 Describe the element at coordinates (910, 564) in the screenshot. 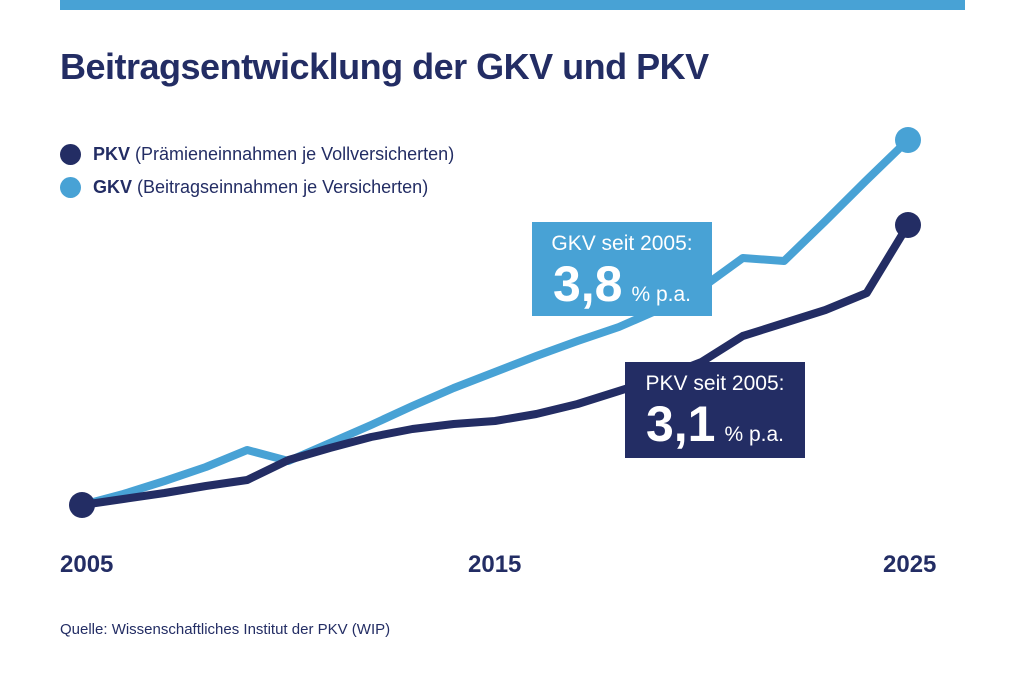

I see `x-axis-tick-2025: 2025` at that location.